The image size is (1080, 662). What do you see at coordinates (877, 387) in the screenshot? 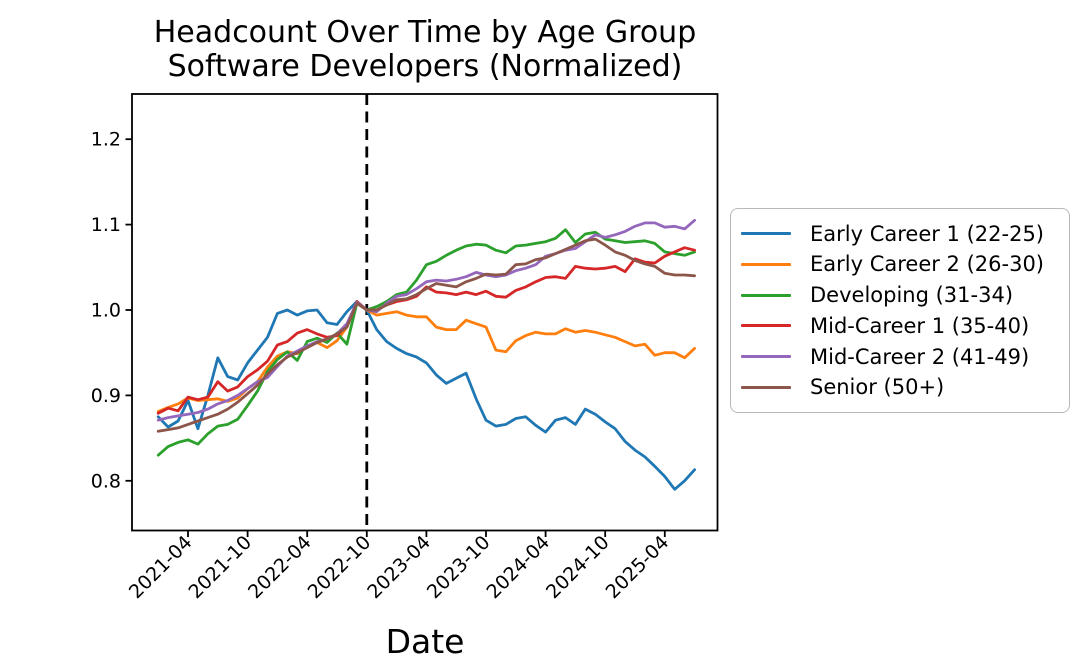
I see `legend-item-label: Senior (50+)` at bounding box center [877, 387].